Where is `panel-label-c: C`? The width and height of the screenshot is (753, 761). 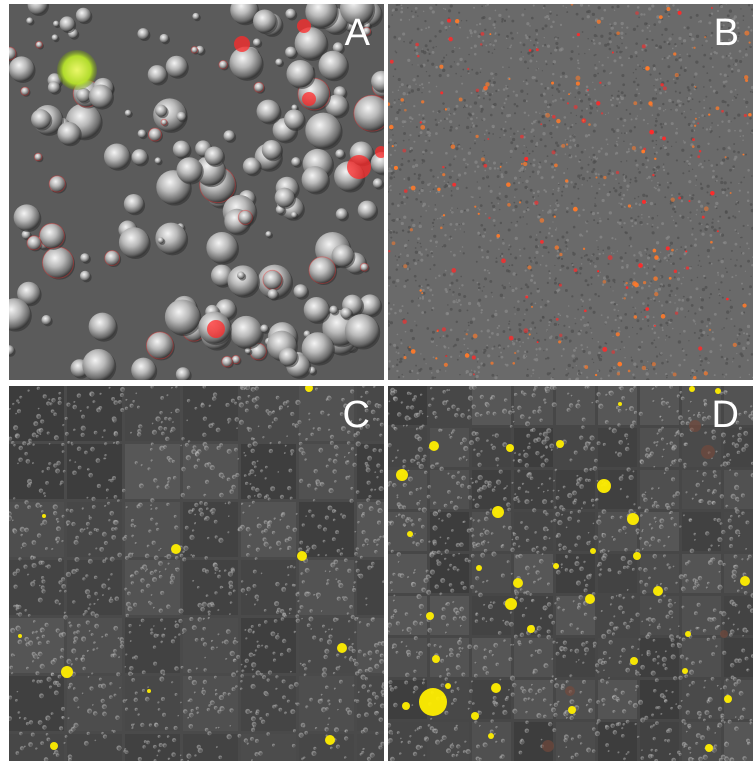 panel-label-c: C is located at coordinates (356, 415).